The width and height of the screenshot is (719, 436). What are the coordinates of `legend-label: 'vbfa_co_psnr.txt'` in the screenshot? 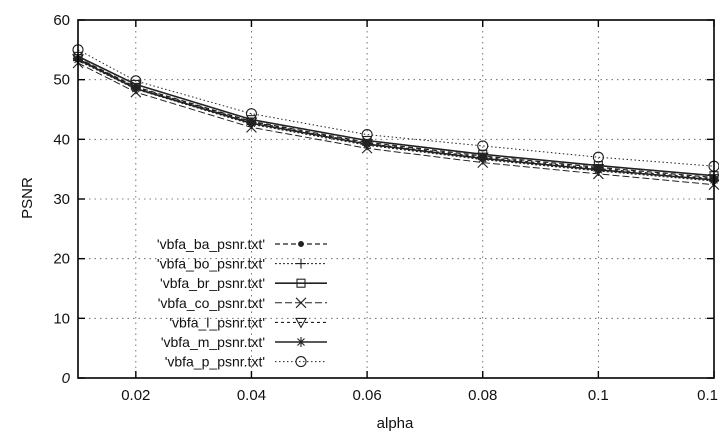 It's located at (211, 303).